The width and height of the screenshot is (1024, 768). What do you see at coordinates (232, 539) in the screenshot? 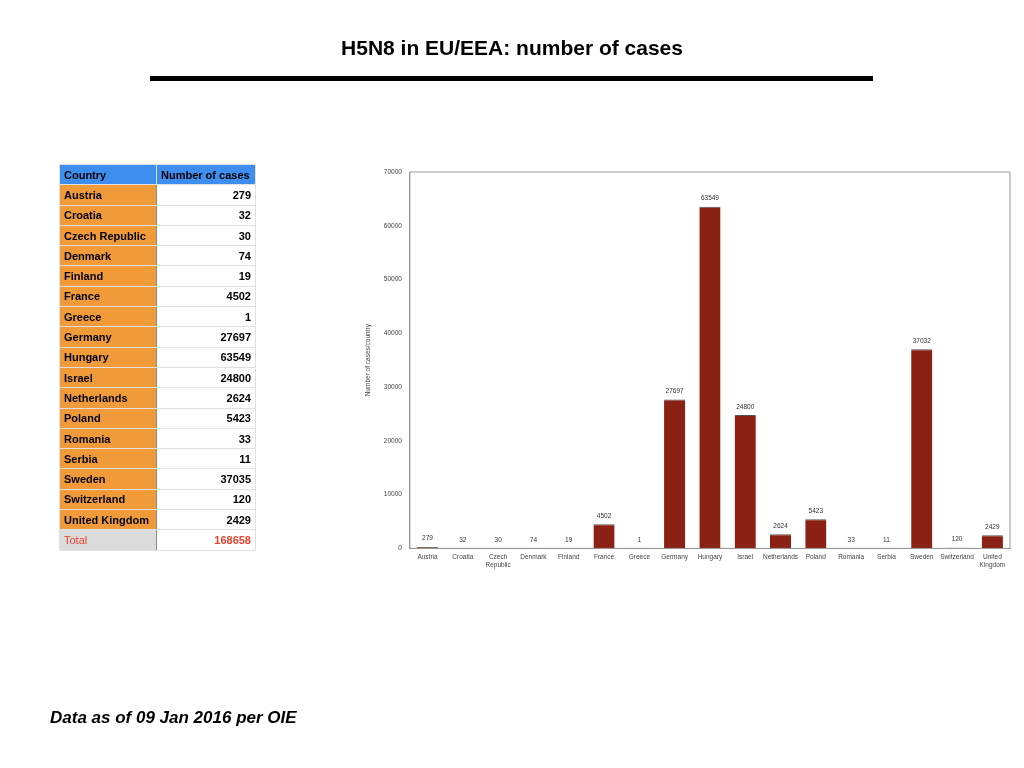
I see `text: 168658` at bounding box center [232, 539].